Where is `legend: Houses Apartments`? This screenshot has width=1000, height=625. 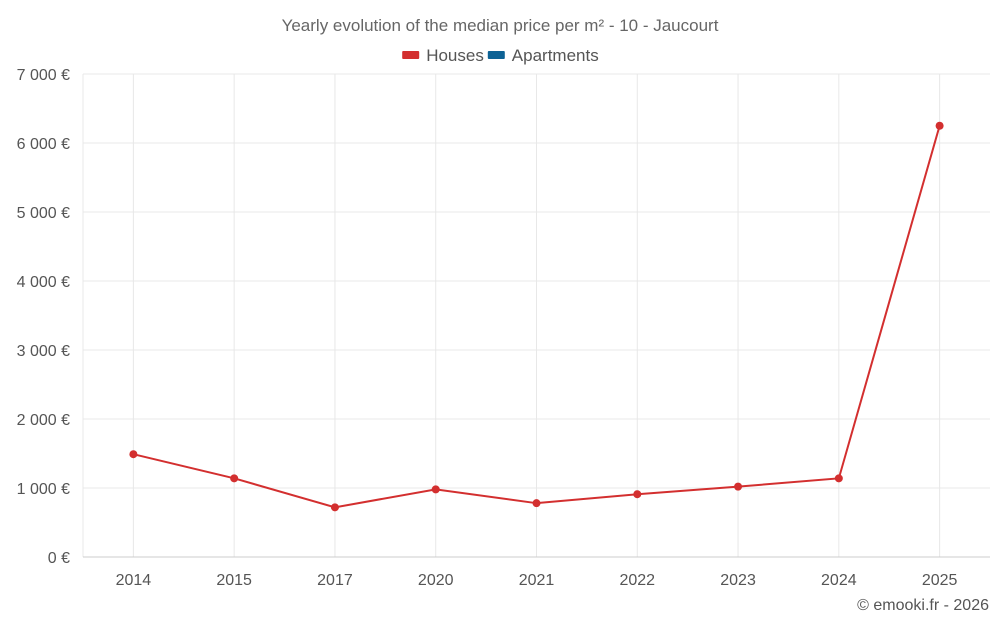 legend: Houses Apartments is located at coordinates (500, 55).